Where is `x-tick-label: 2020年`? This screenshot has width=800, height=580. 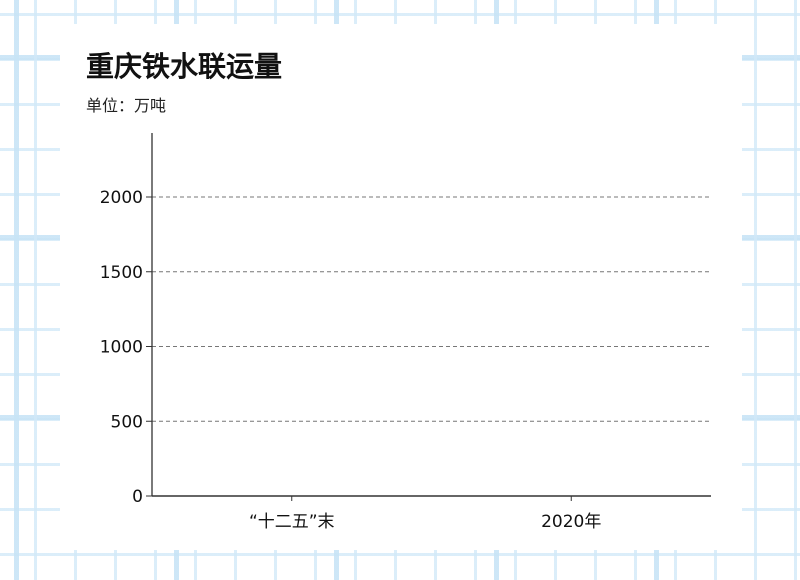 x-tick-label: 2020年 is located at coordinates (571, 522).